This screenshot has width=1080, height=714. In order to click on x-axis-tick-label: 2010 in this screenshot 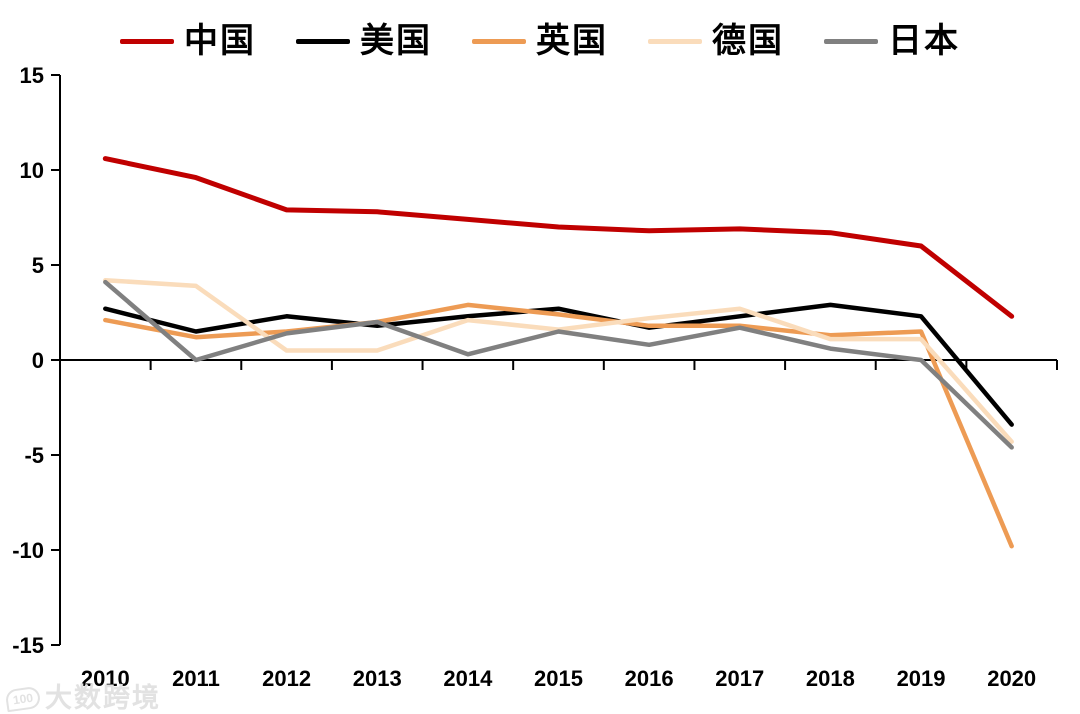, I will do `click(105, 678)`.